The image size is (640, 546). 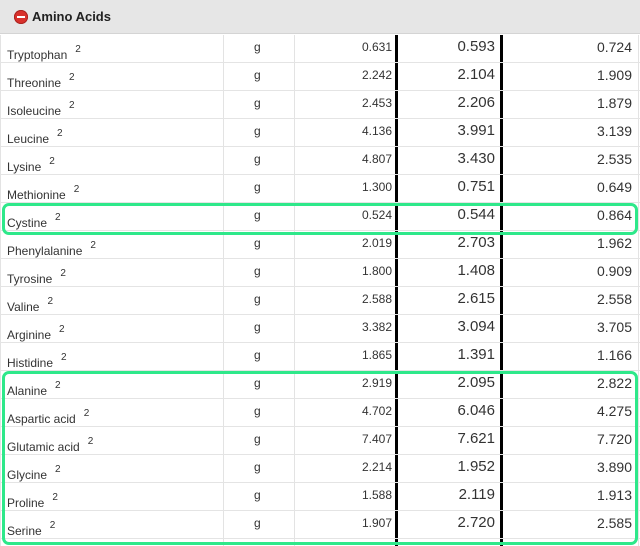 What do you see at coordinates (614, 47) in the screenshot?
I see `value-cell-3: 0.724` at bounding box center [614, 47].